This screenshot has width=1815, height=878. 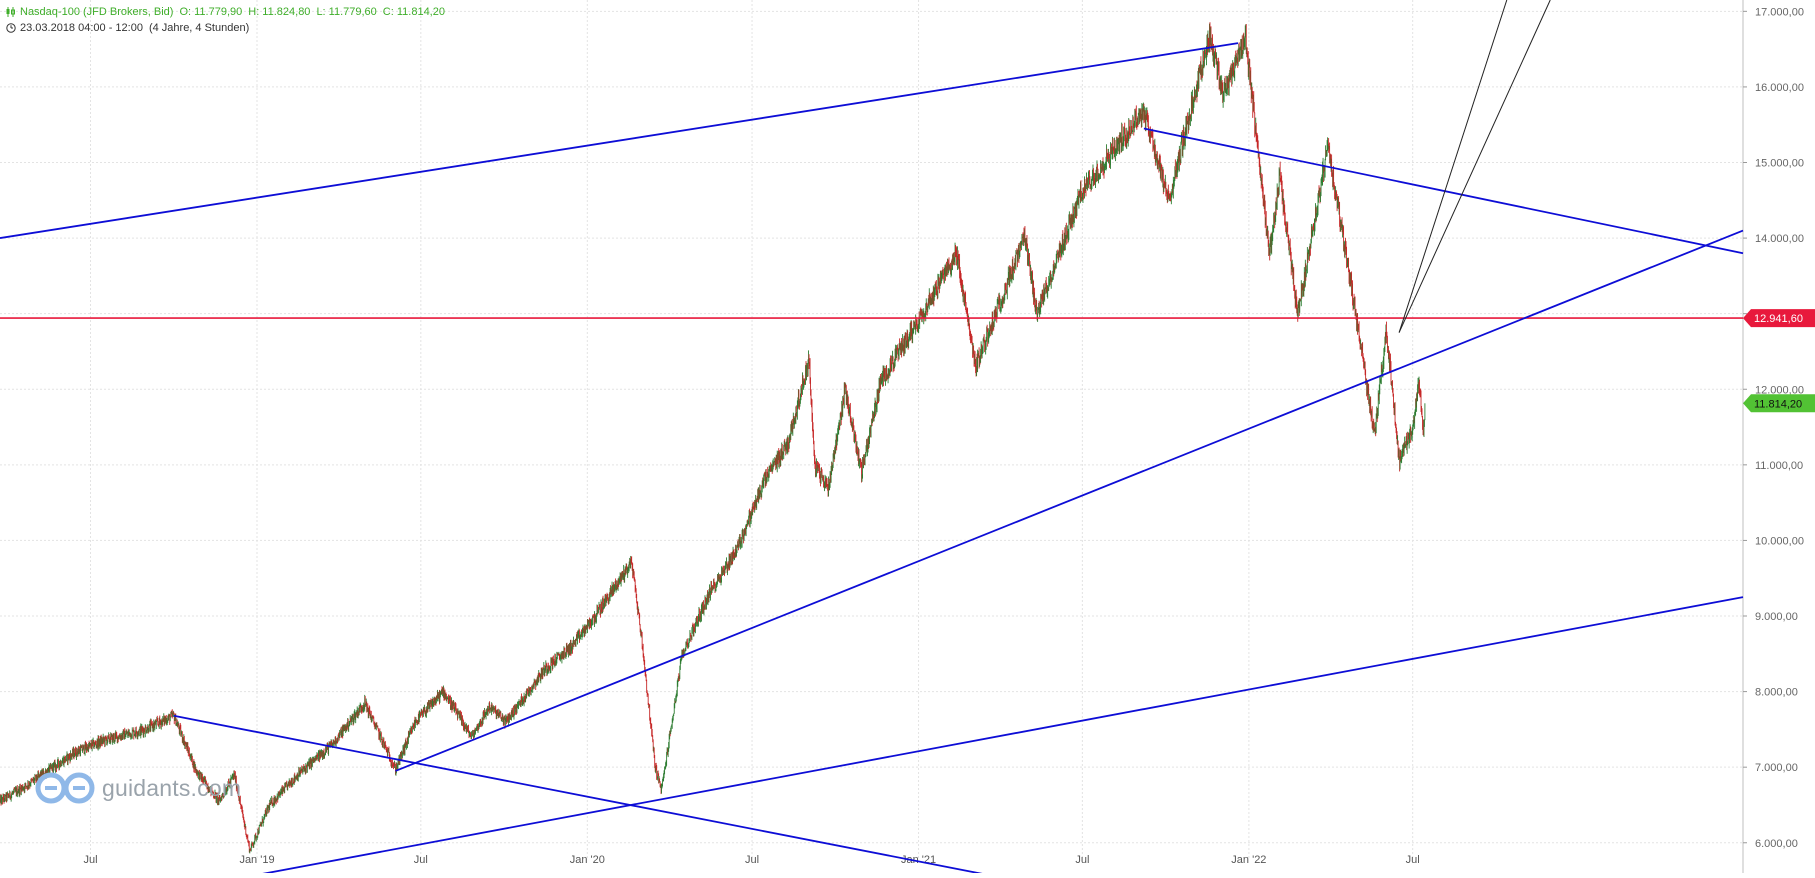 What do you see at coordinates (97, 12) in the screenshot?
I see `instrument-name: Nasdaq-100 (JFD Brokers, Bid)` at bounding box center [97, 12].